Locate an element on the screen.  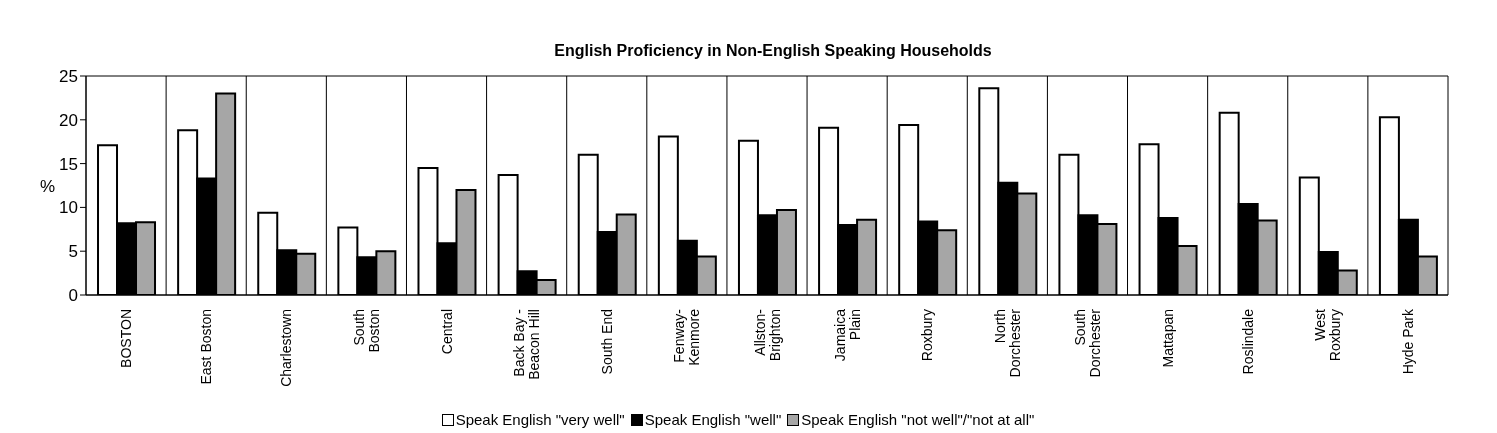
x-tick-label: Jamaica Plain is located at coordinates (847, 335).